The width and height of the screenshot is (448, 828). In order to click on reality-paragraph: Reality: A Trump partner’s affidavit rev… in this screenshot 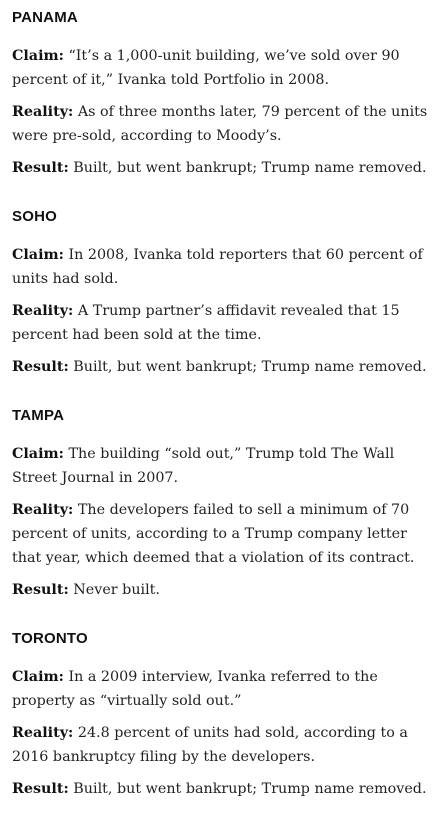, I will do `click(227, 323)`.